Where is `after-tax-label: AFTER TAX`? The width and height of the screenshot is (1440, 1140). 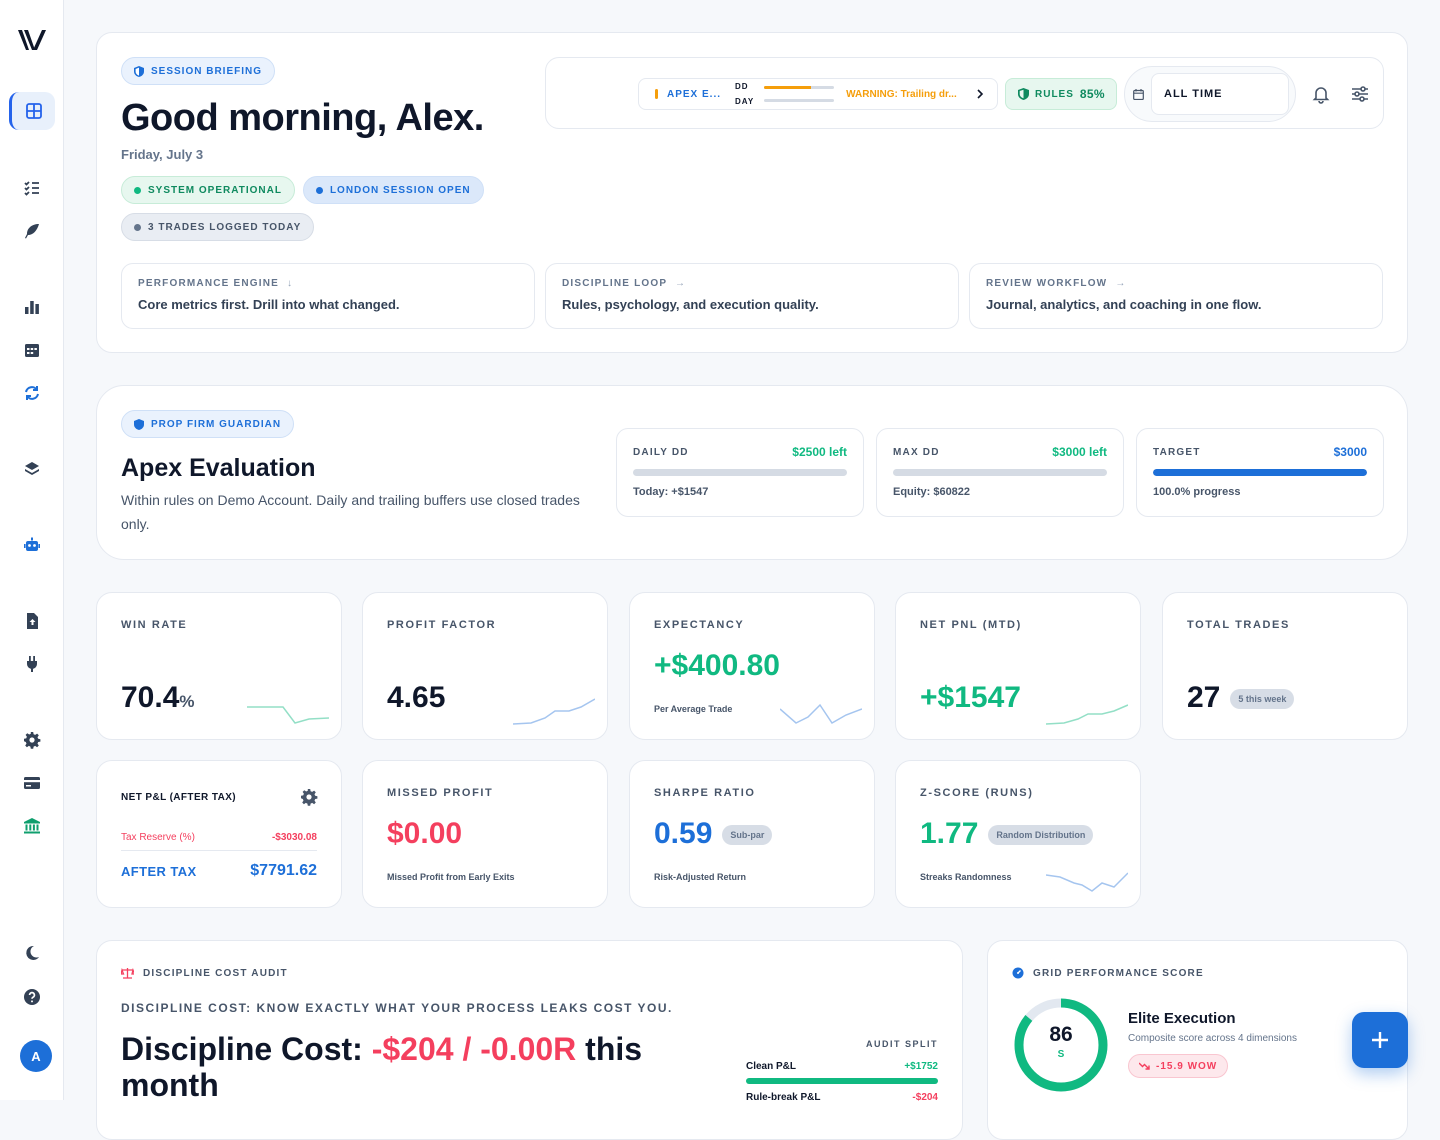
after-tax-label: AFTER TAX is located at coordinates (159, 871).